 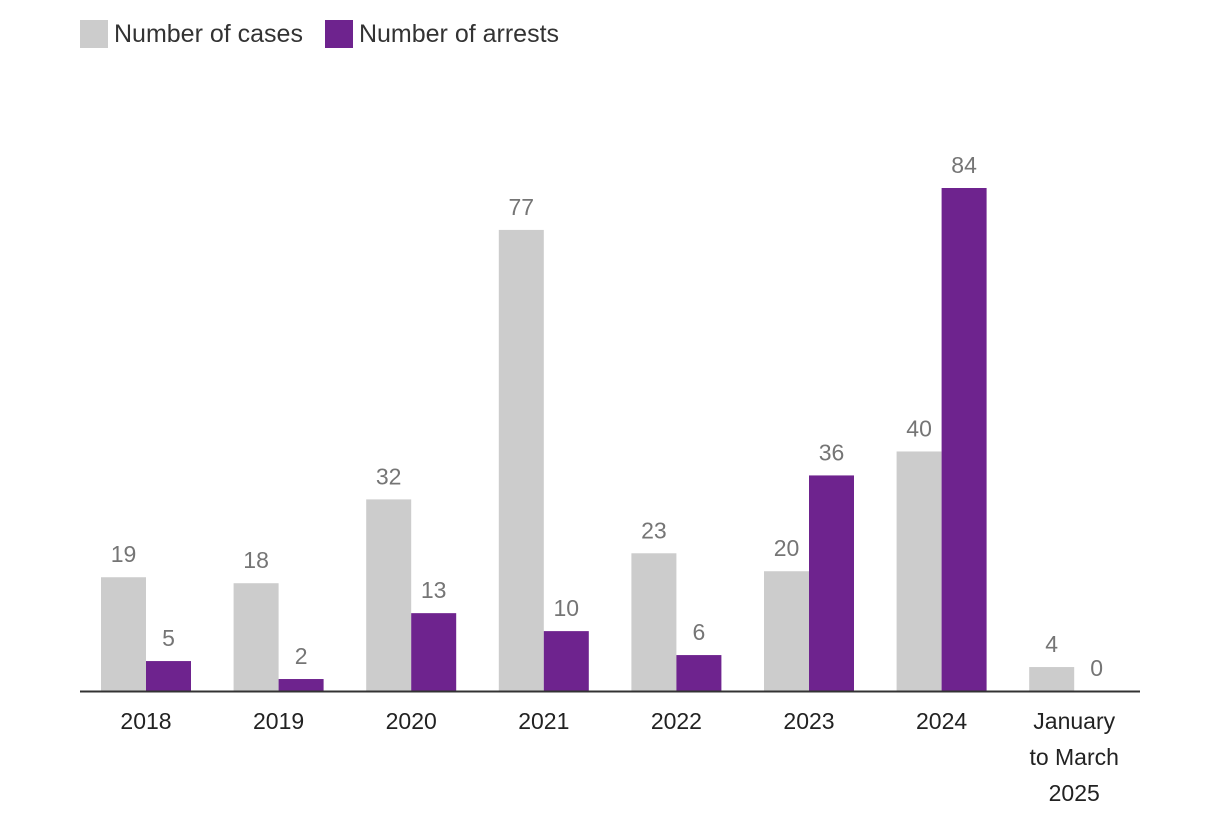 I want to click on value-label-cases-1: 18, so click(x=256, y=560).